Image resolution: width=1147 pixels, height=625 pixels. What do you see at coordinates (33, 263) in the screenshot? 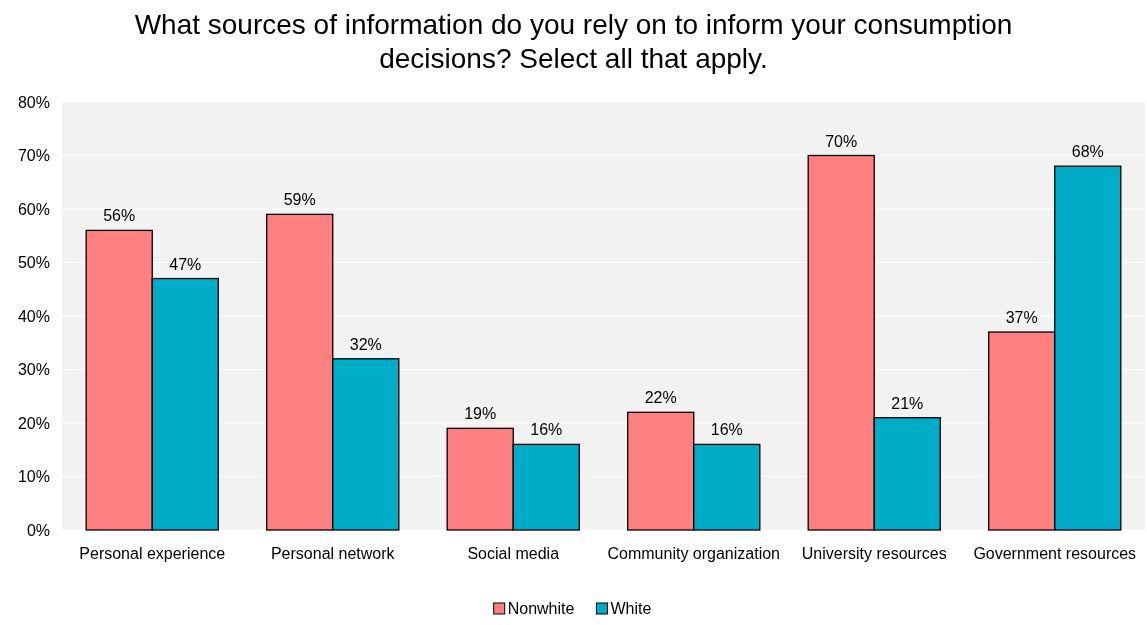
I see `y-tick-label: 50%` at bounding box center [33, 263].